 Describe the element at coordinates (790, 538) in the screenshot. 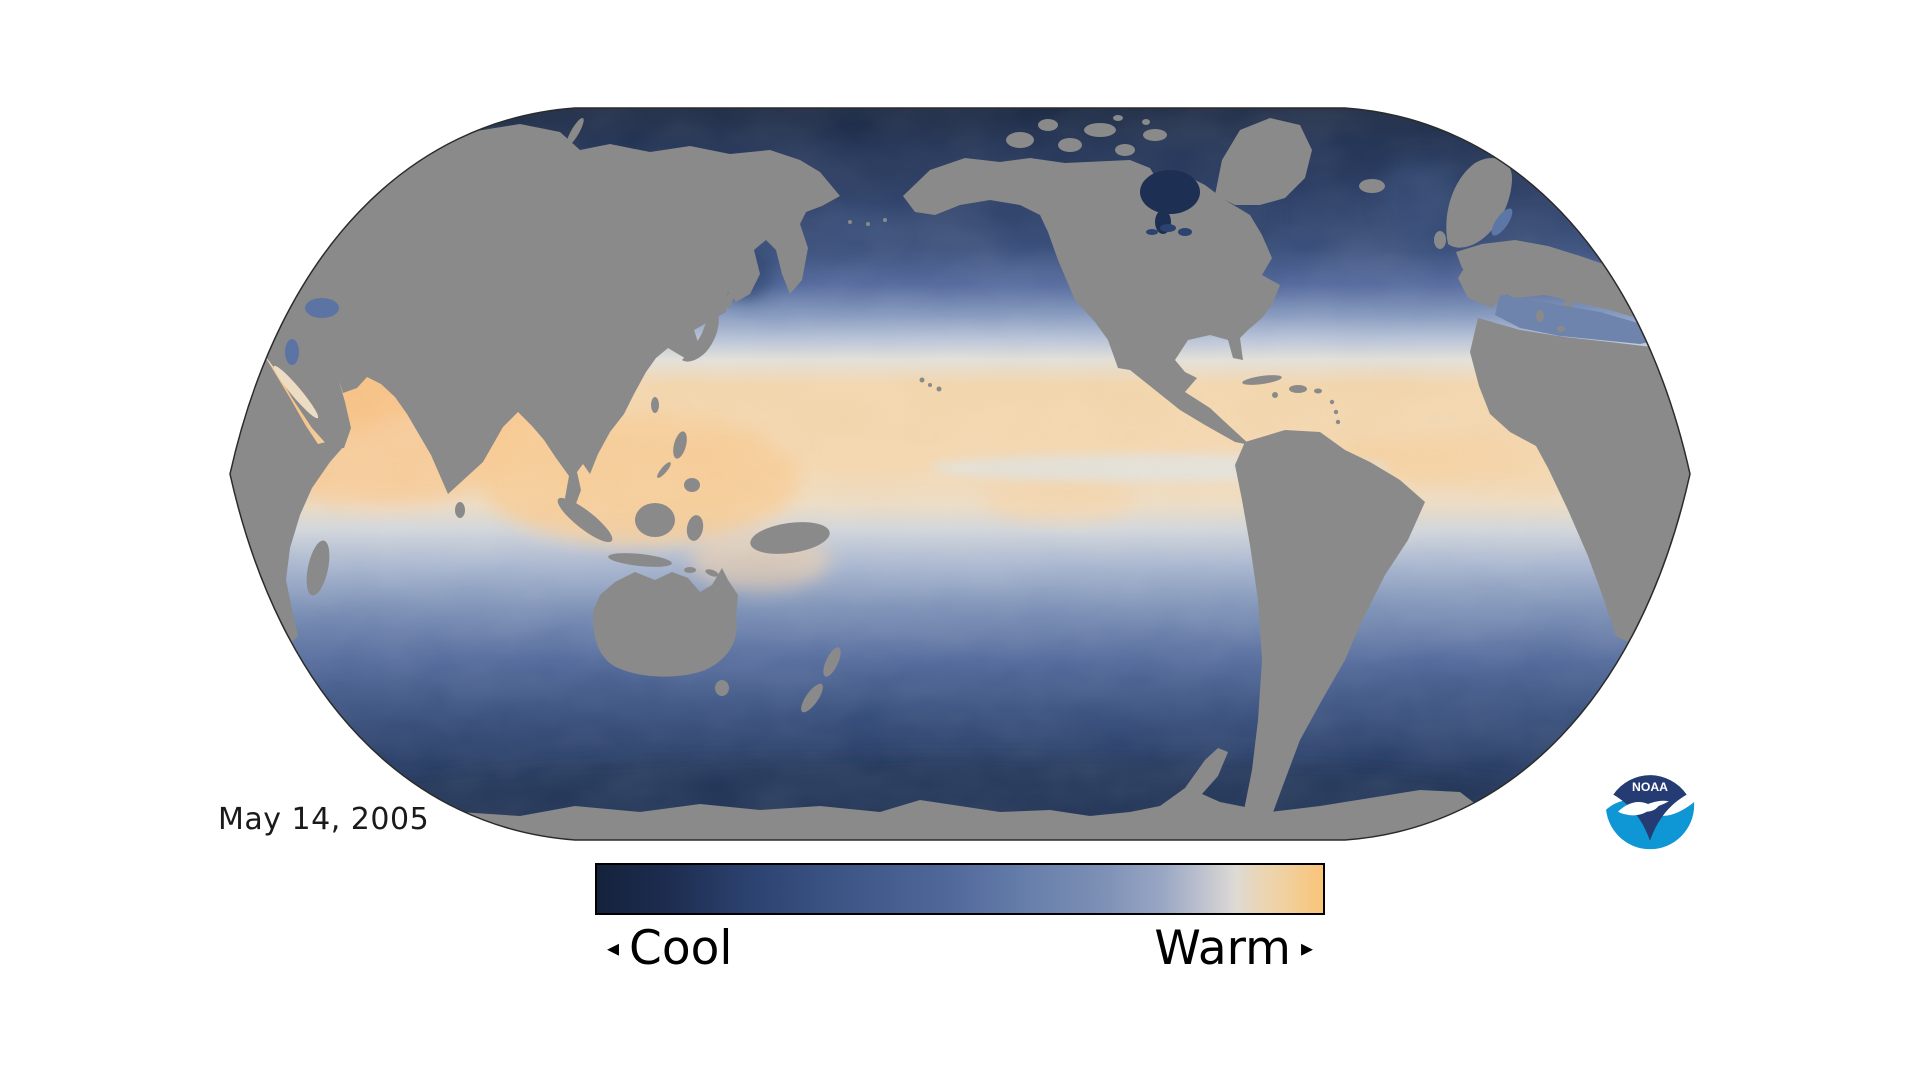

I see `landmass-new-guinea` at that location.